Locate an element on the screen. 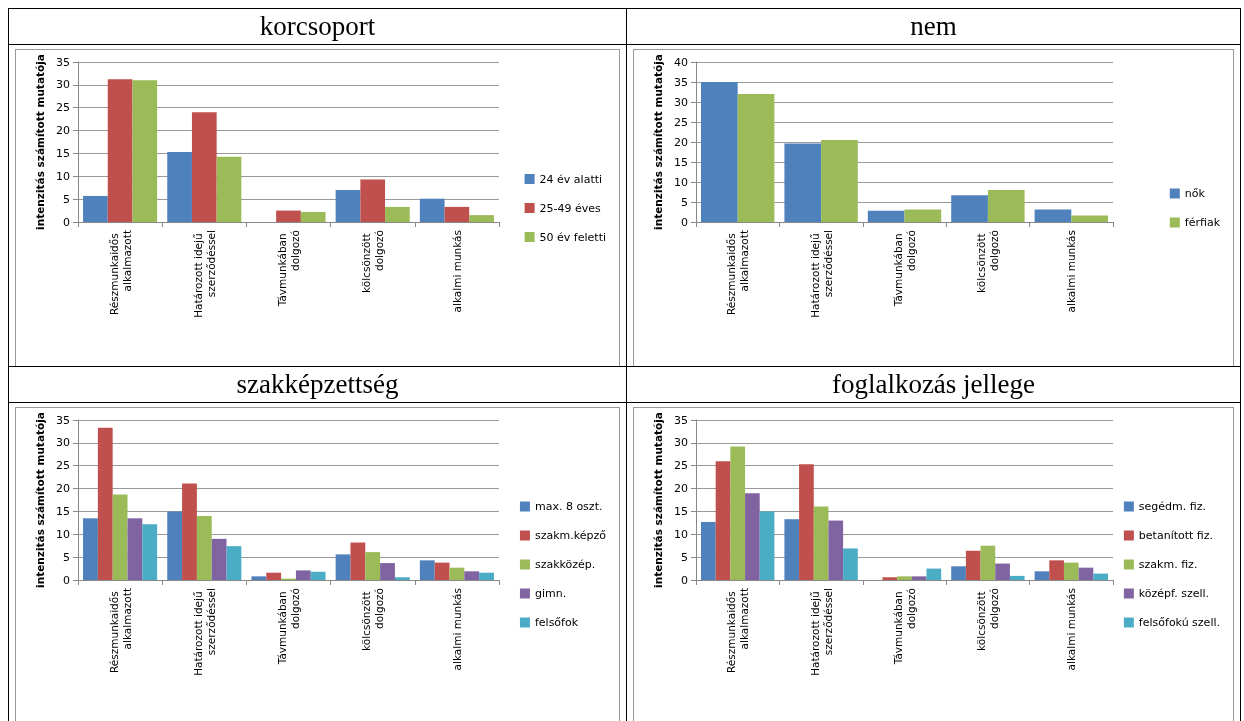  legend-label: középf. szell. is located at coordinates (1174, 593).